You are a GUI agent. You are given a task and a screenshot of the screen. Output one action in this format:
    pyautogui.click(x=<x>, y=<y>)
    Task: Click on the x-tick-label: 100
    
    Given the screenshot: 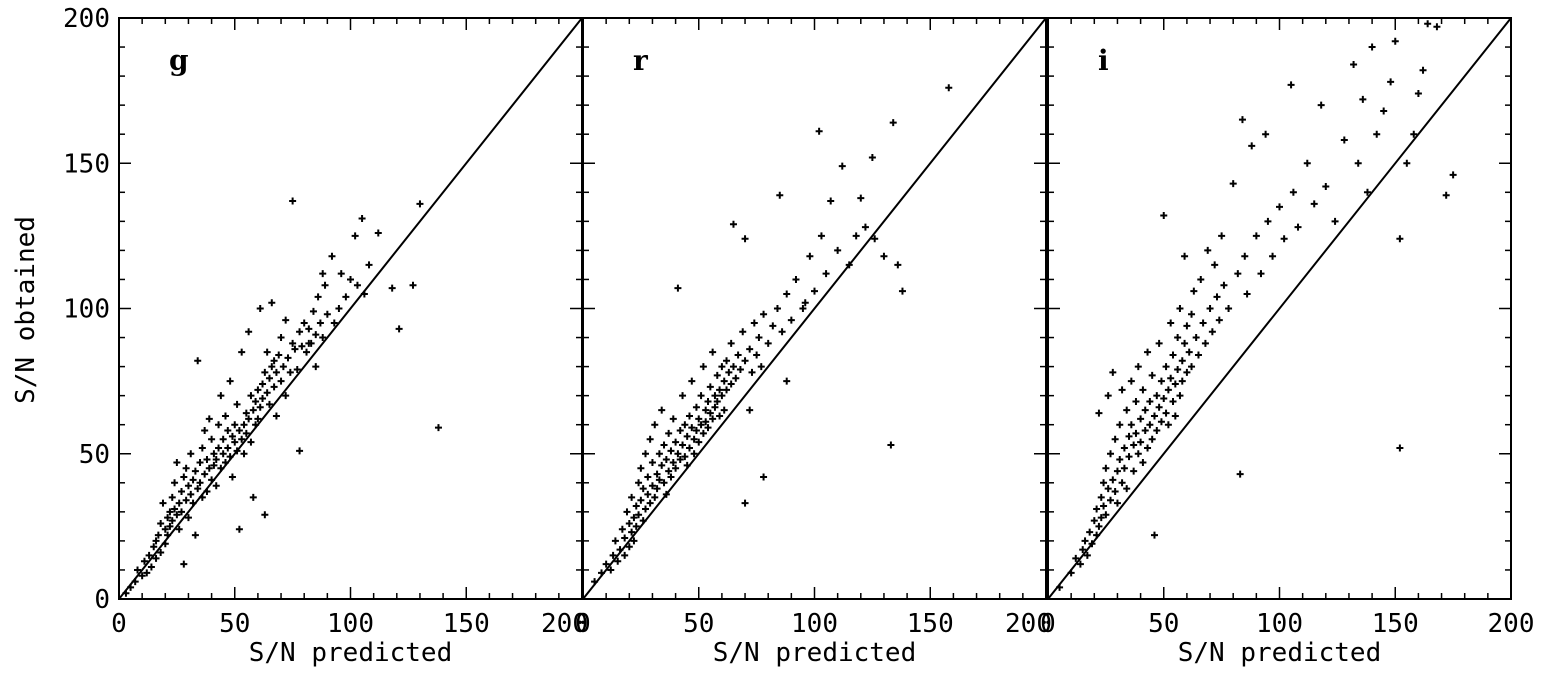 What is the action you would take?
    pyautogui.click(x=1279, y=624)
    